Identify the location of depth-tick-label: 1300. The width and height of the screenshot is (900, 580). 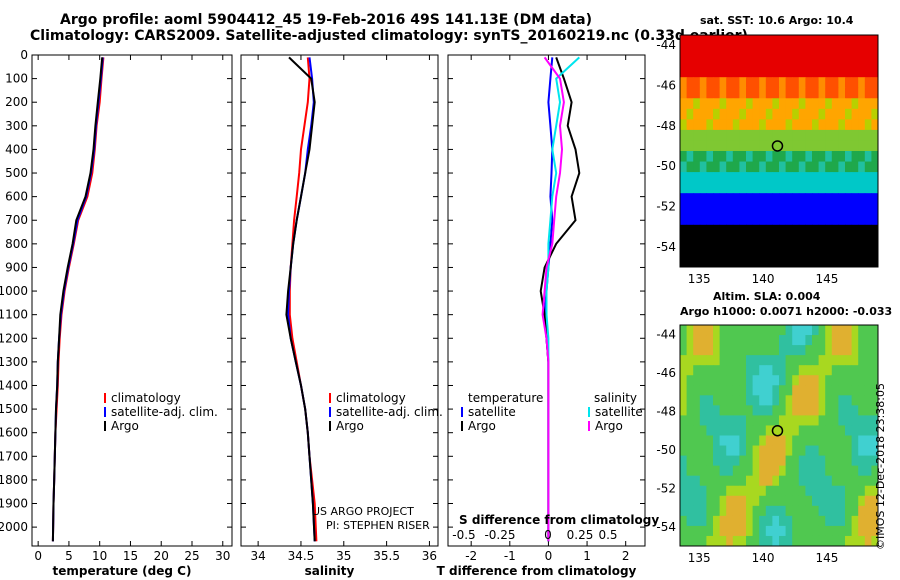
(14, 362).